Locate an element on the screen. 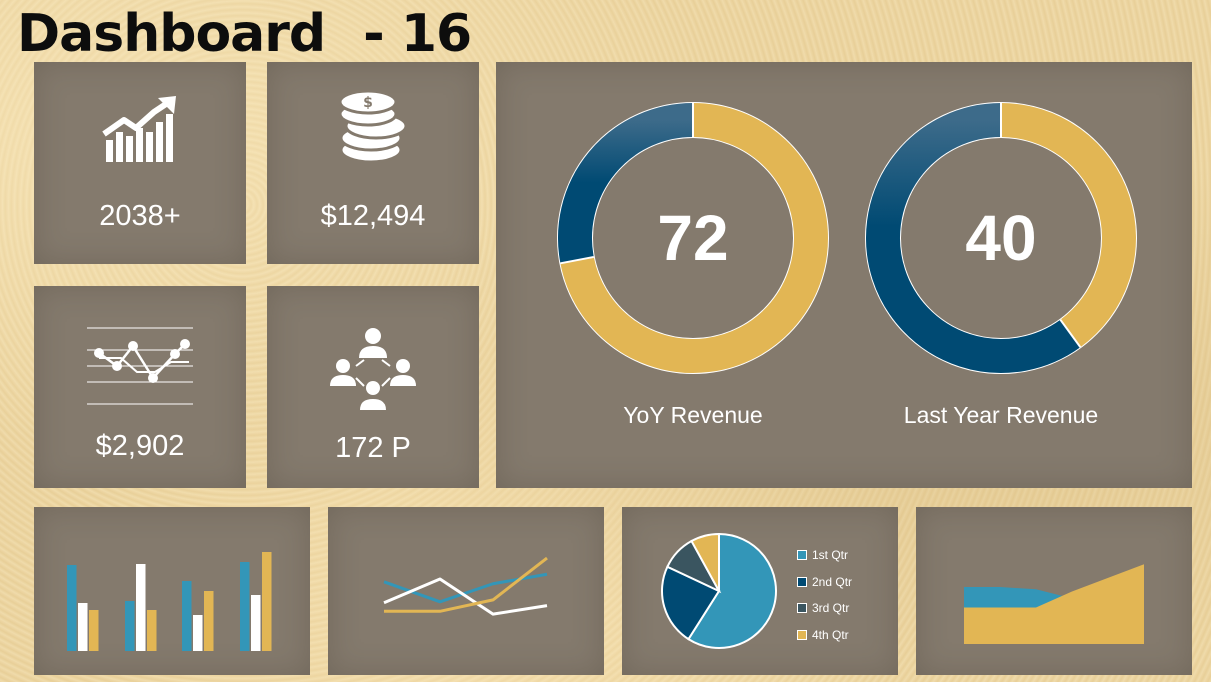  donut-yoy-revenue is located at coordinates (693, 238).